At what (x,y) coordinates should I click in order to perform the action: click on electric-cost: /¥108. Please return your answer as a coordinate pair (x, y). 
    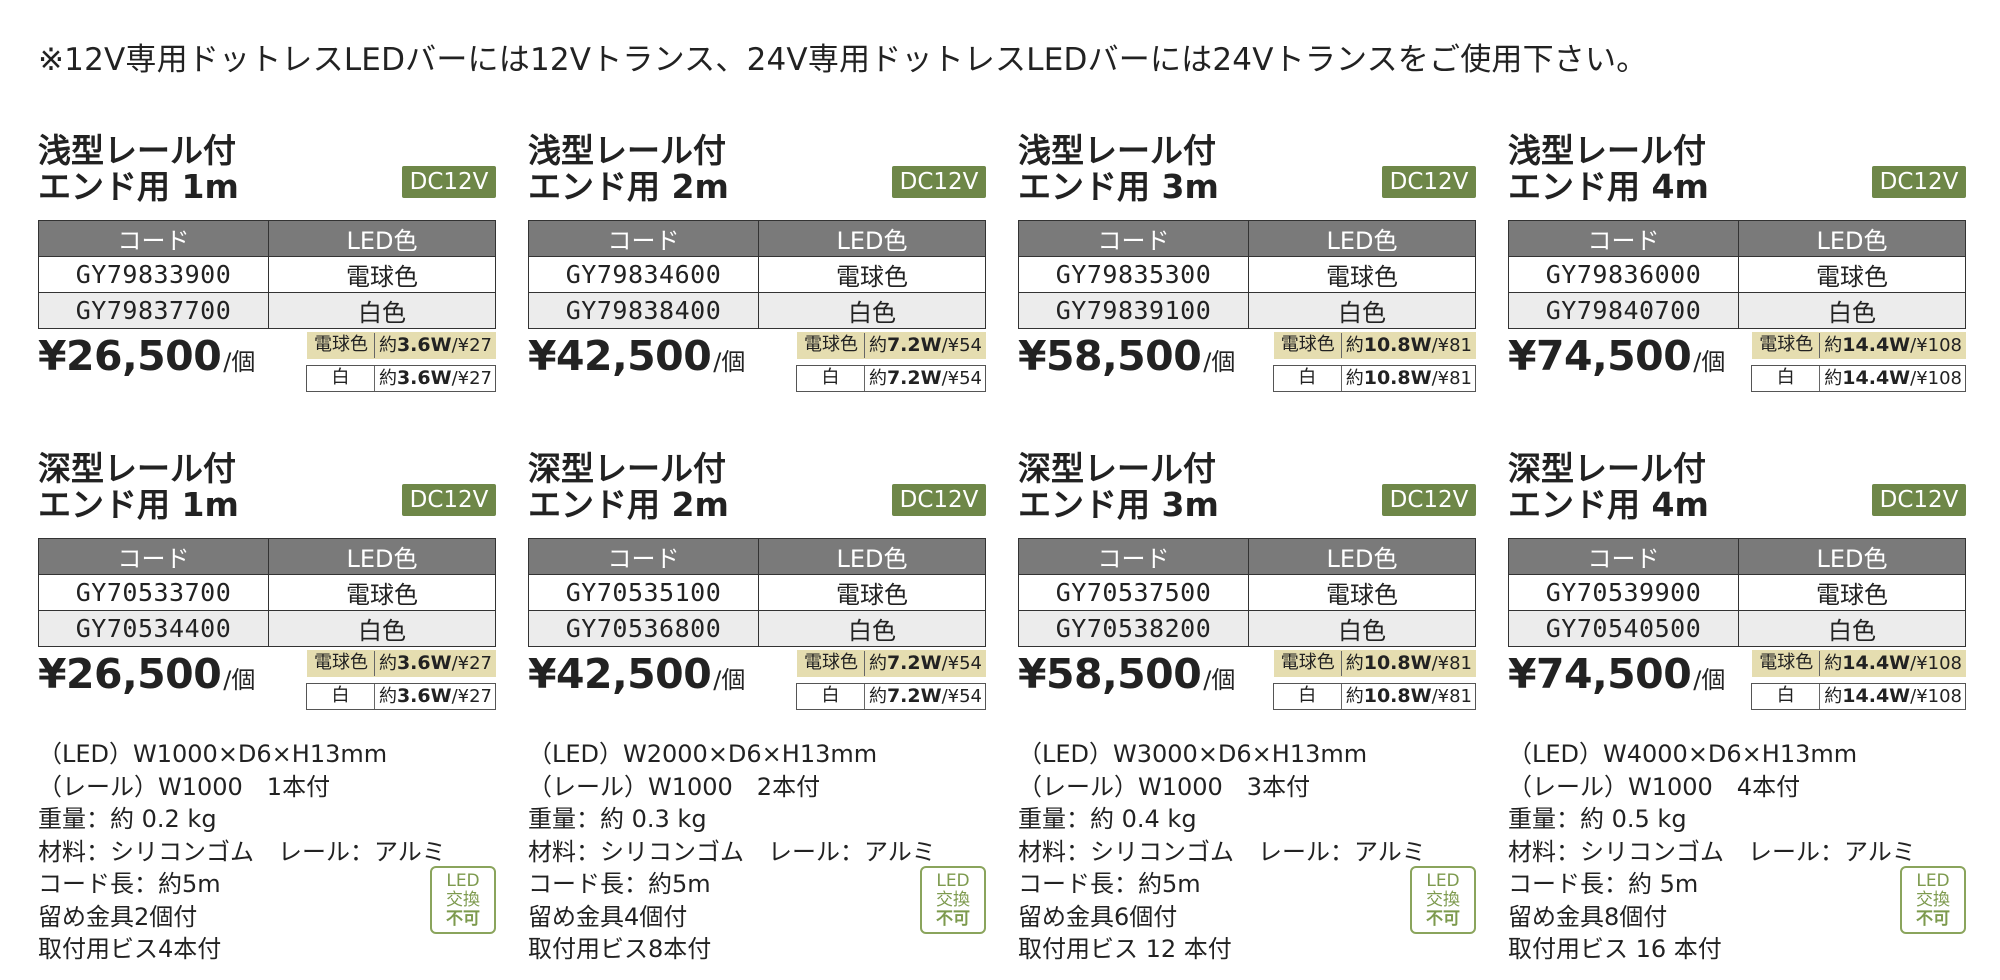
    Looking at the image, I should click on (1936, 345).